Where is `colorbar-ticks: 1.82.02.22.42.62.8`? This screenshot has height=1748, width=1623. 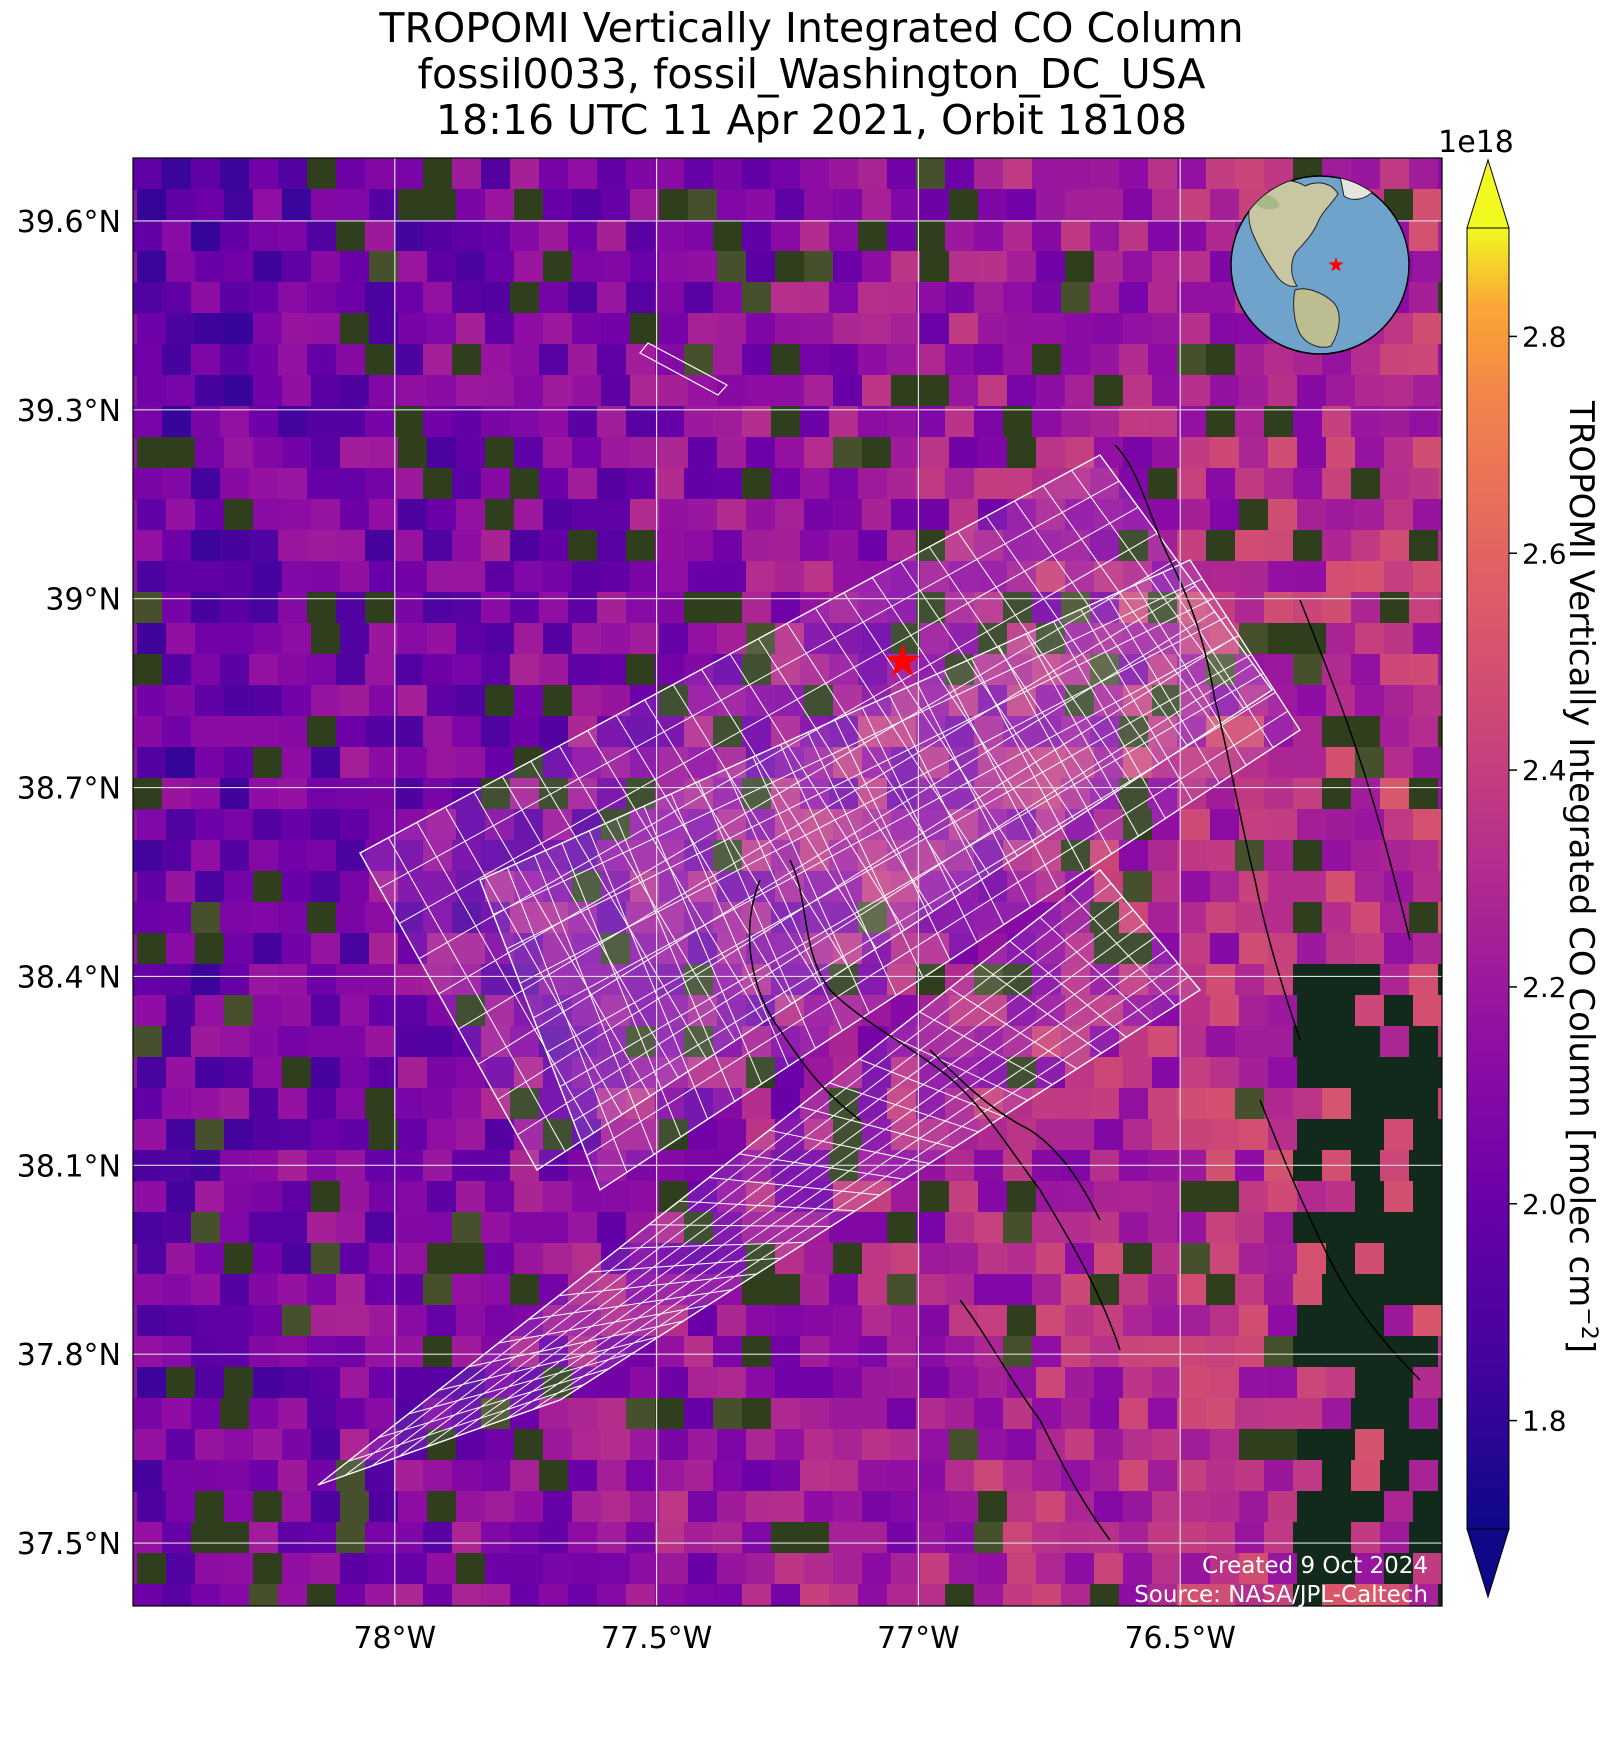
colorbar-ticks: 1.82.02.22.42.62.8 is located at coordinates (1538, 879).